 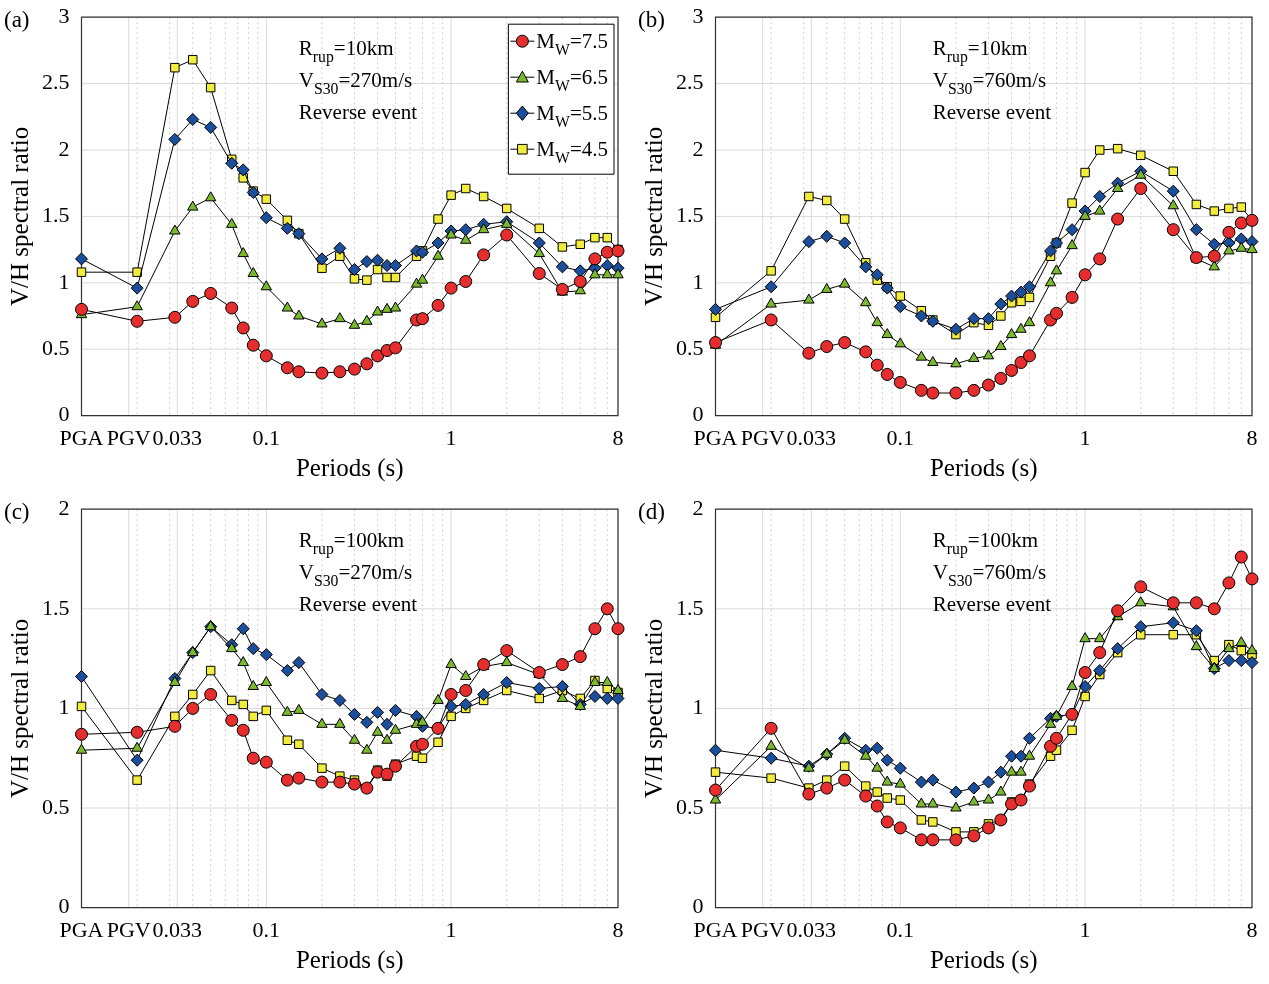 What do you see at coordinates (651, 512) in the screenshot?
I see `chart-title: (d)` at bounding box center [651, 512].